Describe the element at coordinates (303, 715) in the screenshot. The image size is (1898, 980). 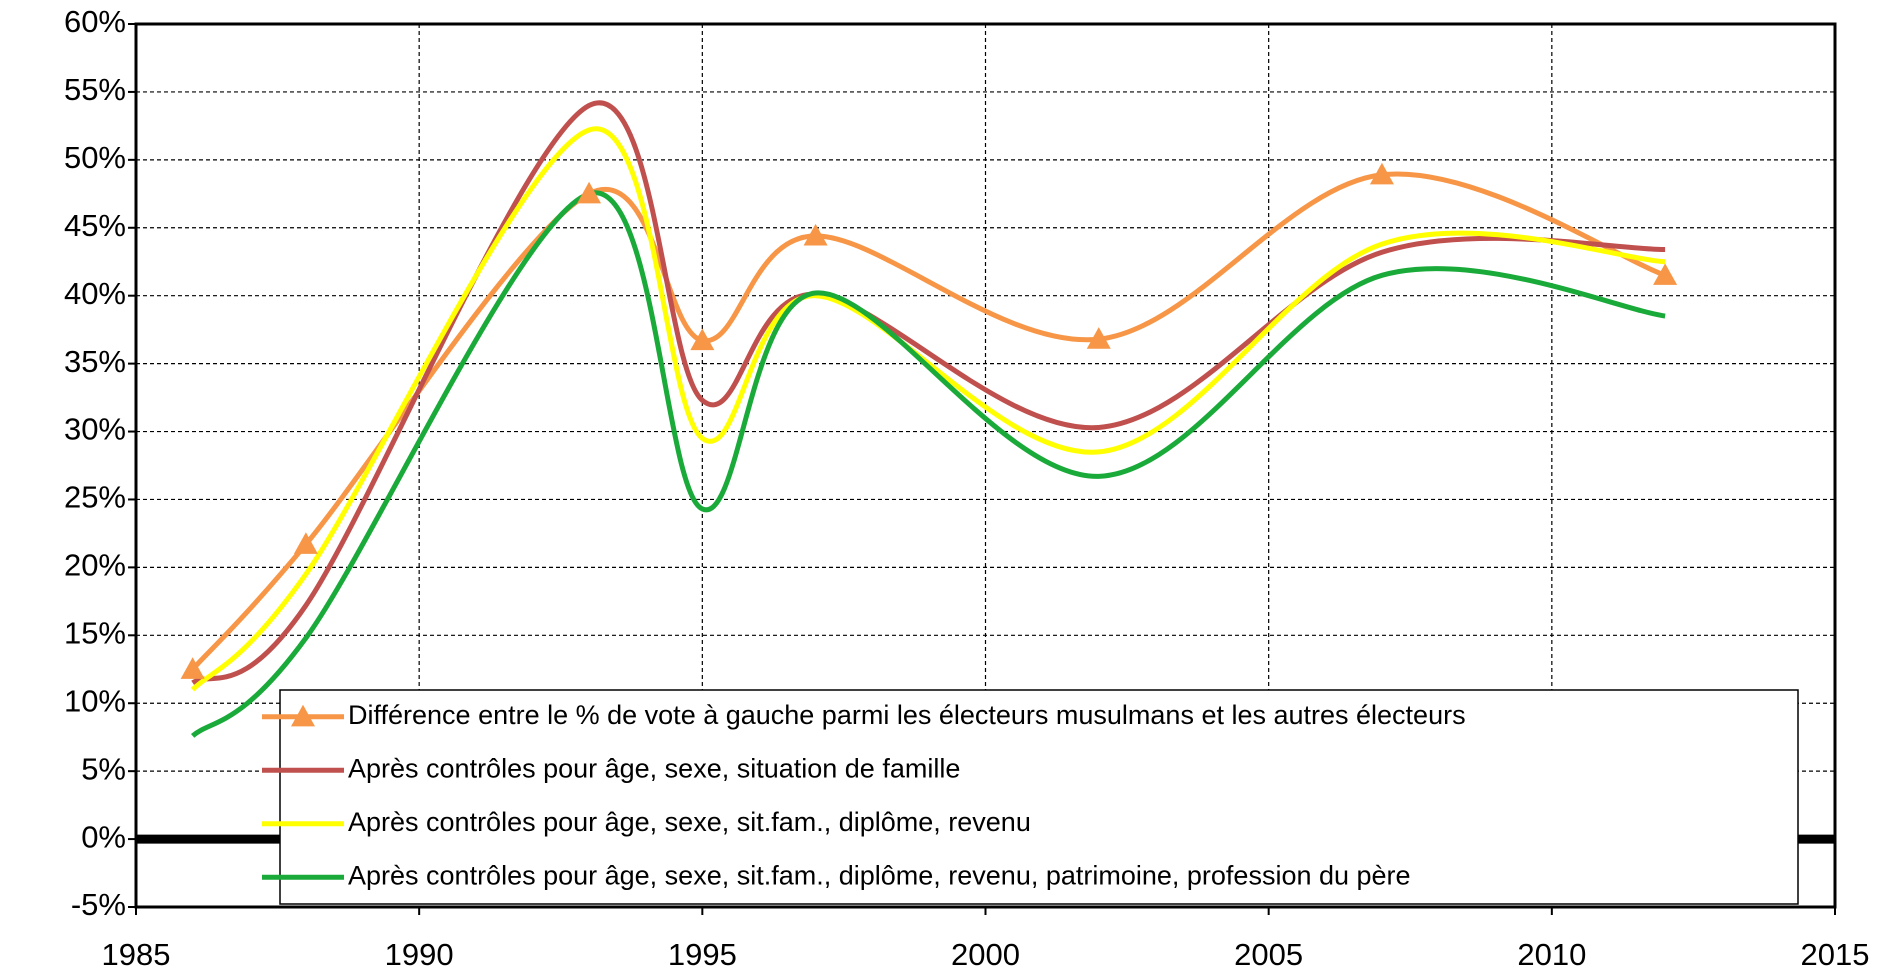
I see `legend-marker` at that location.